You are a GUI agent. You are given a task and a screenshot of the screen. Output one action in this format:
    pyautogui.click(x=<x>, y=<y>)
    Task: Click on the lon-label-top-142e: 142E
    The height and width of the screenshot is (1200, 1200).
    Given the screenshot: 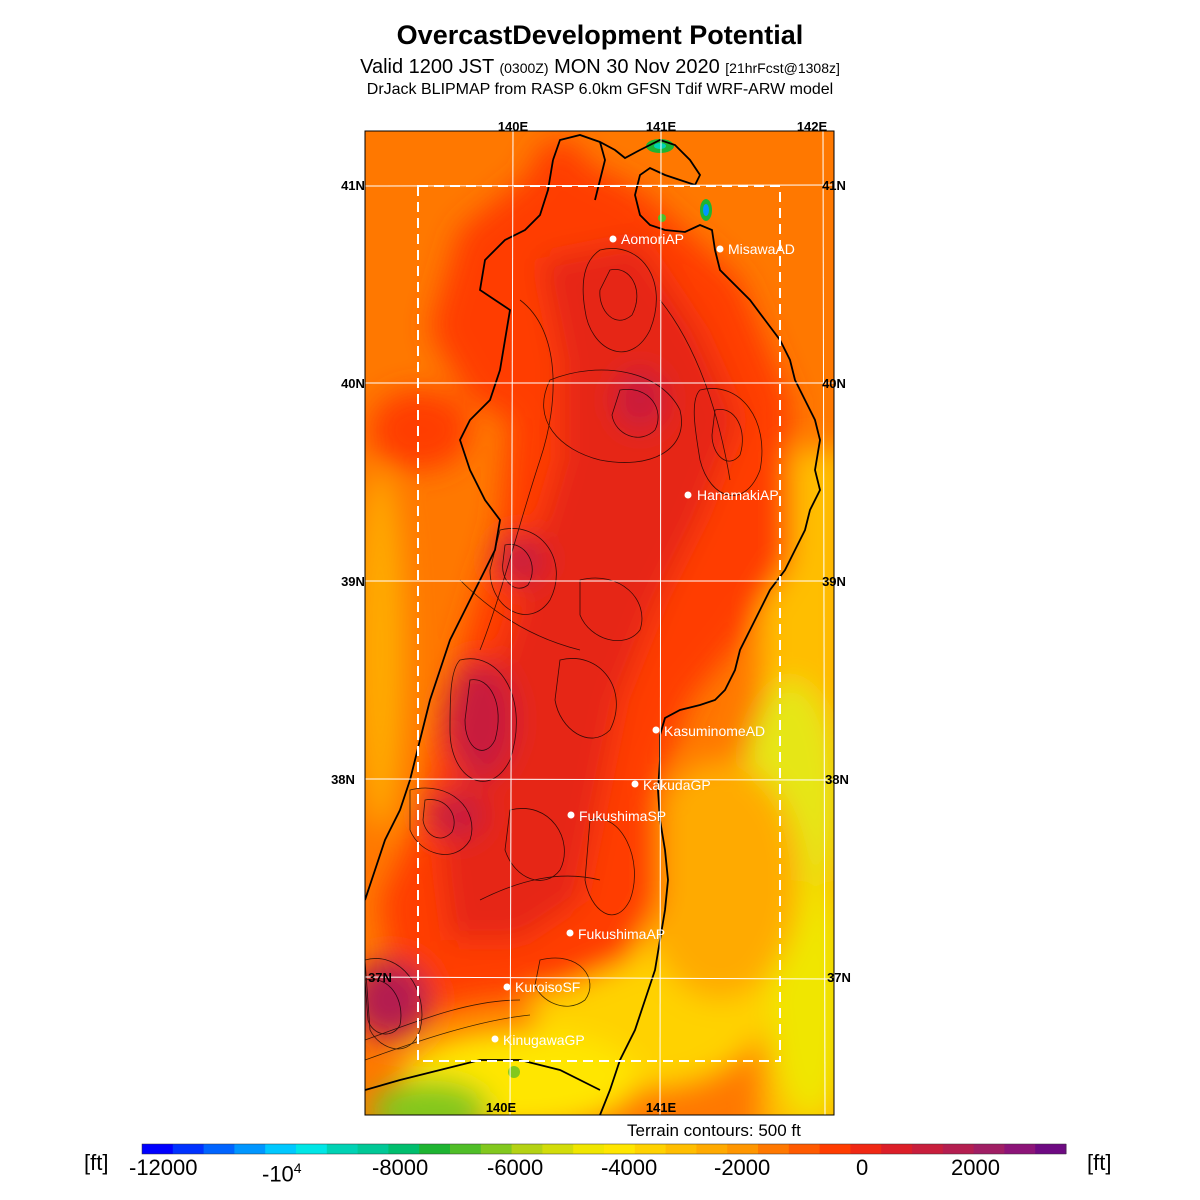 What is the action you would take?
    pyautogui.click(x=812, y=126)
    